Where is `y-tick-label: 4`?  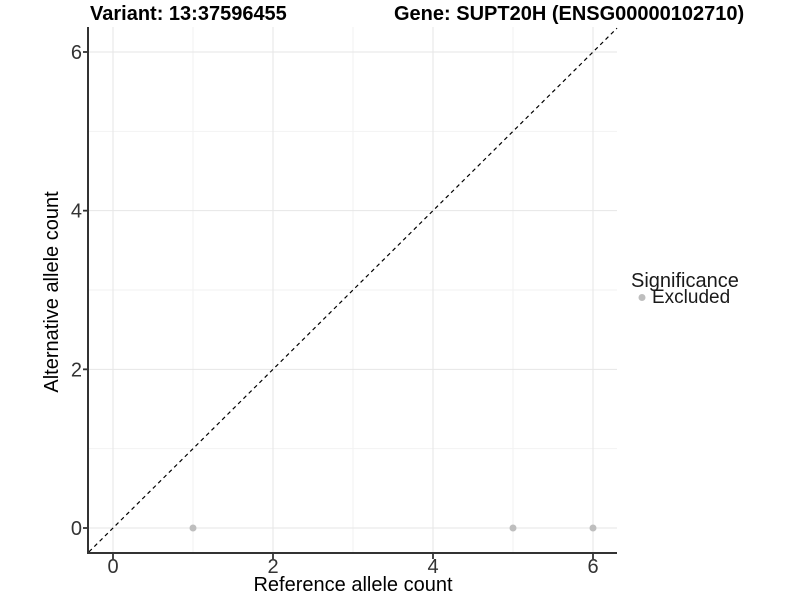 y-tick-label: 4 is located at coordinates (76, 212).